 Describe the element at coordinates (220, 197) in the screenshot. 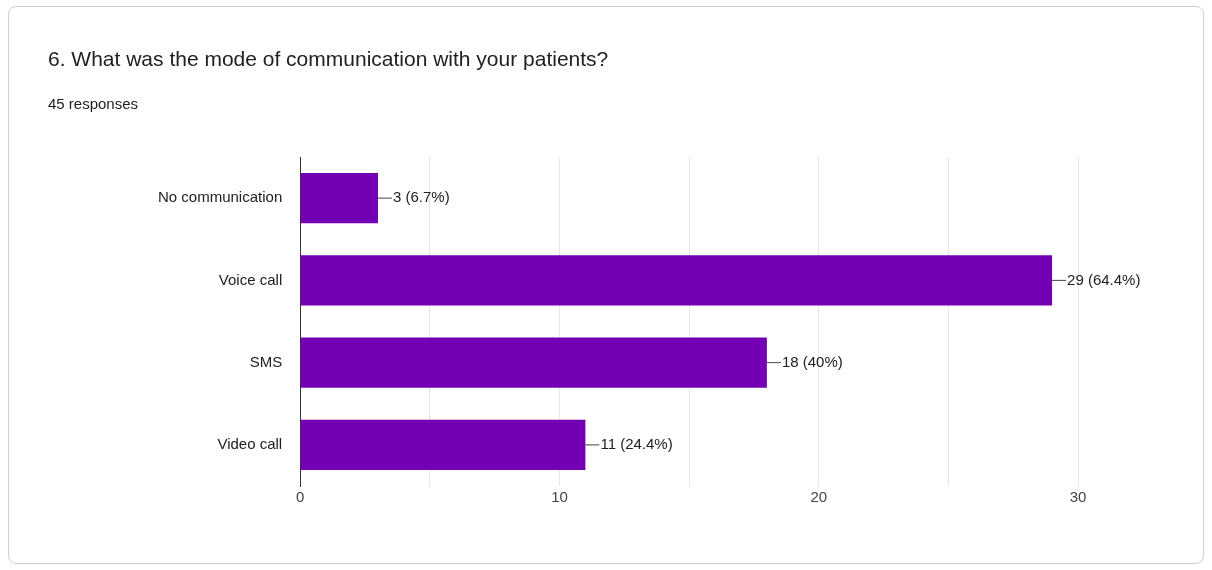

I see `y-tick-label: No communication` at that location.